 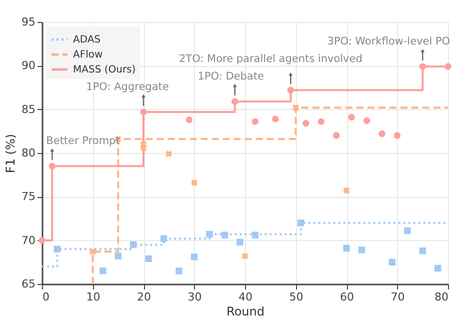 What do you see at coordinates (93, 297) in the screenshot?
I see `x-tick-label: 10` at bounding box center [93, 297].